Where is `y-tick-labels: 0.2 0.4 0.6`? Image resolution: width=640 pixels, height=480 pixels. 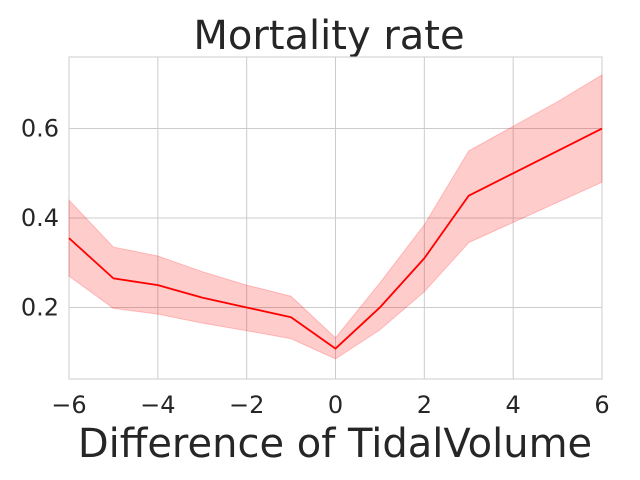 y-tick-labels: 0.2 0.4 0.6 is located at coordinates (40, 218).